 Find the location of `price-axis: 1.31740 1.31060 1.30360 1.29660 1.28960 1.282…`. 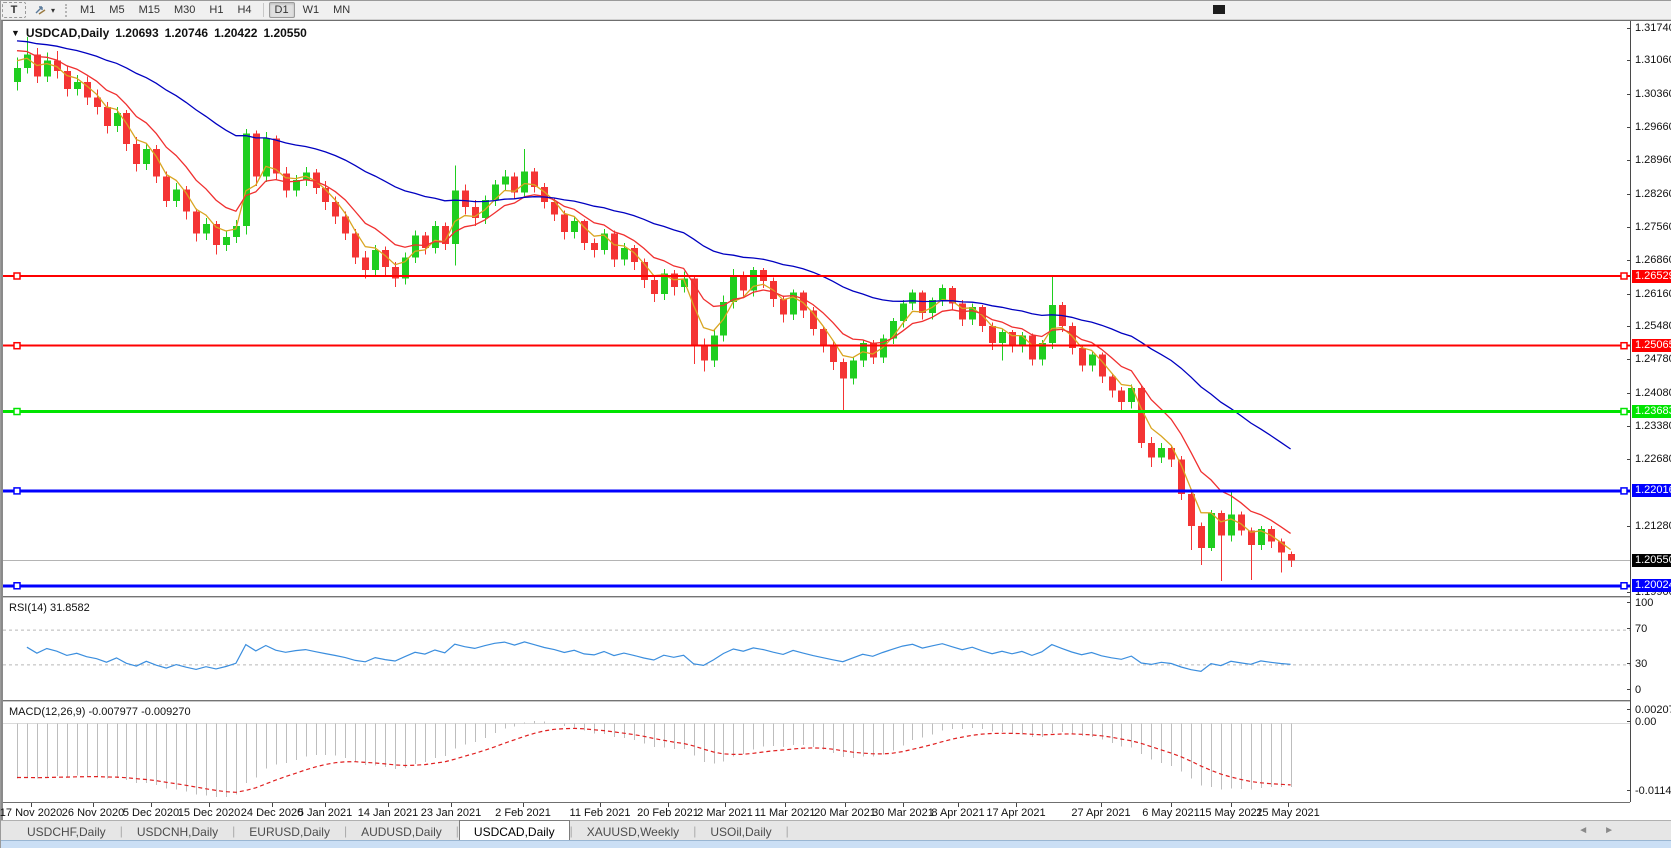

price-axis: 1.31740 1.31060 1.30360 1.29660 1.28960 1.282… is located at coordinates (1649, 411).